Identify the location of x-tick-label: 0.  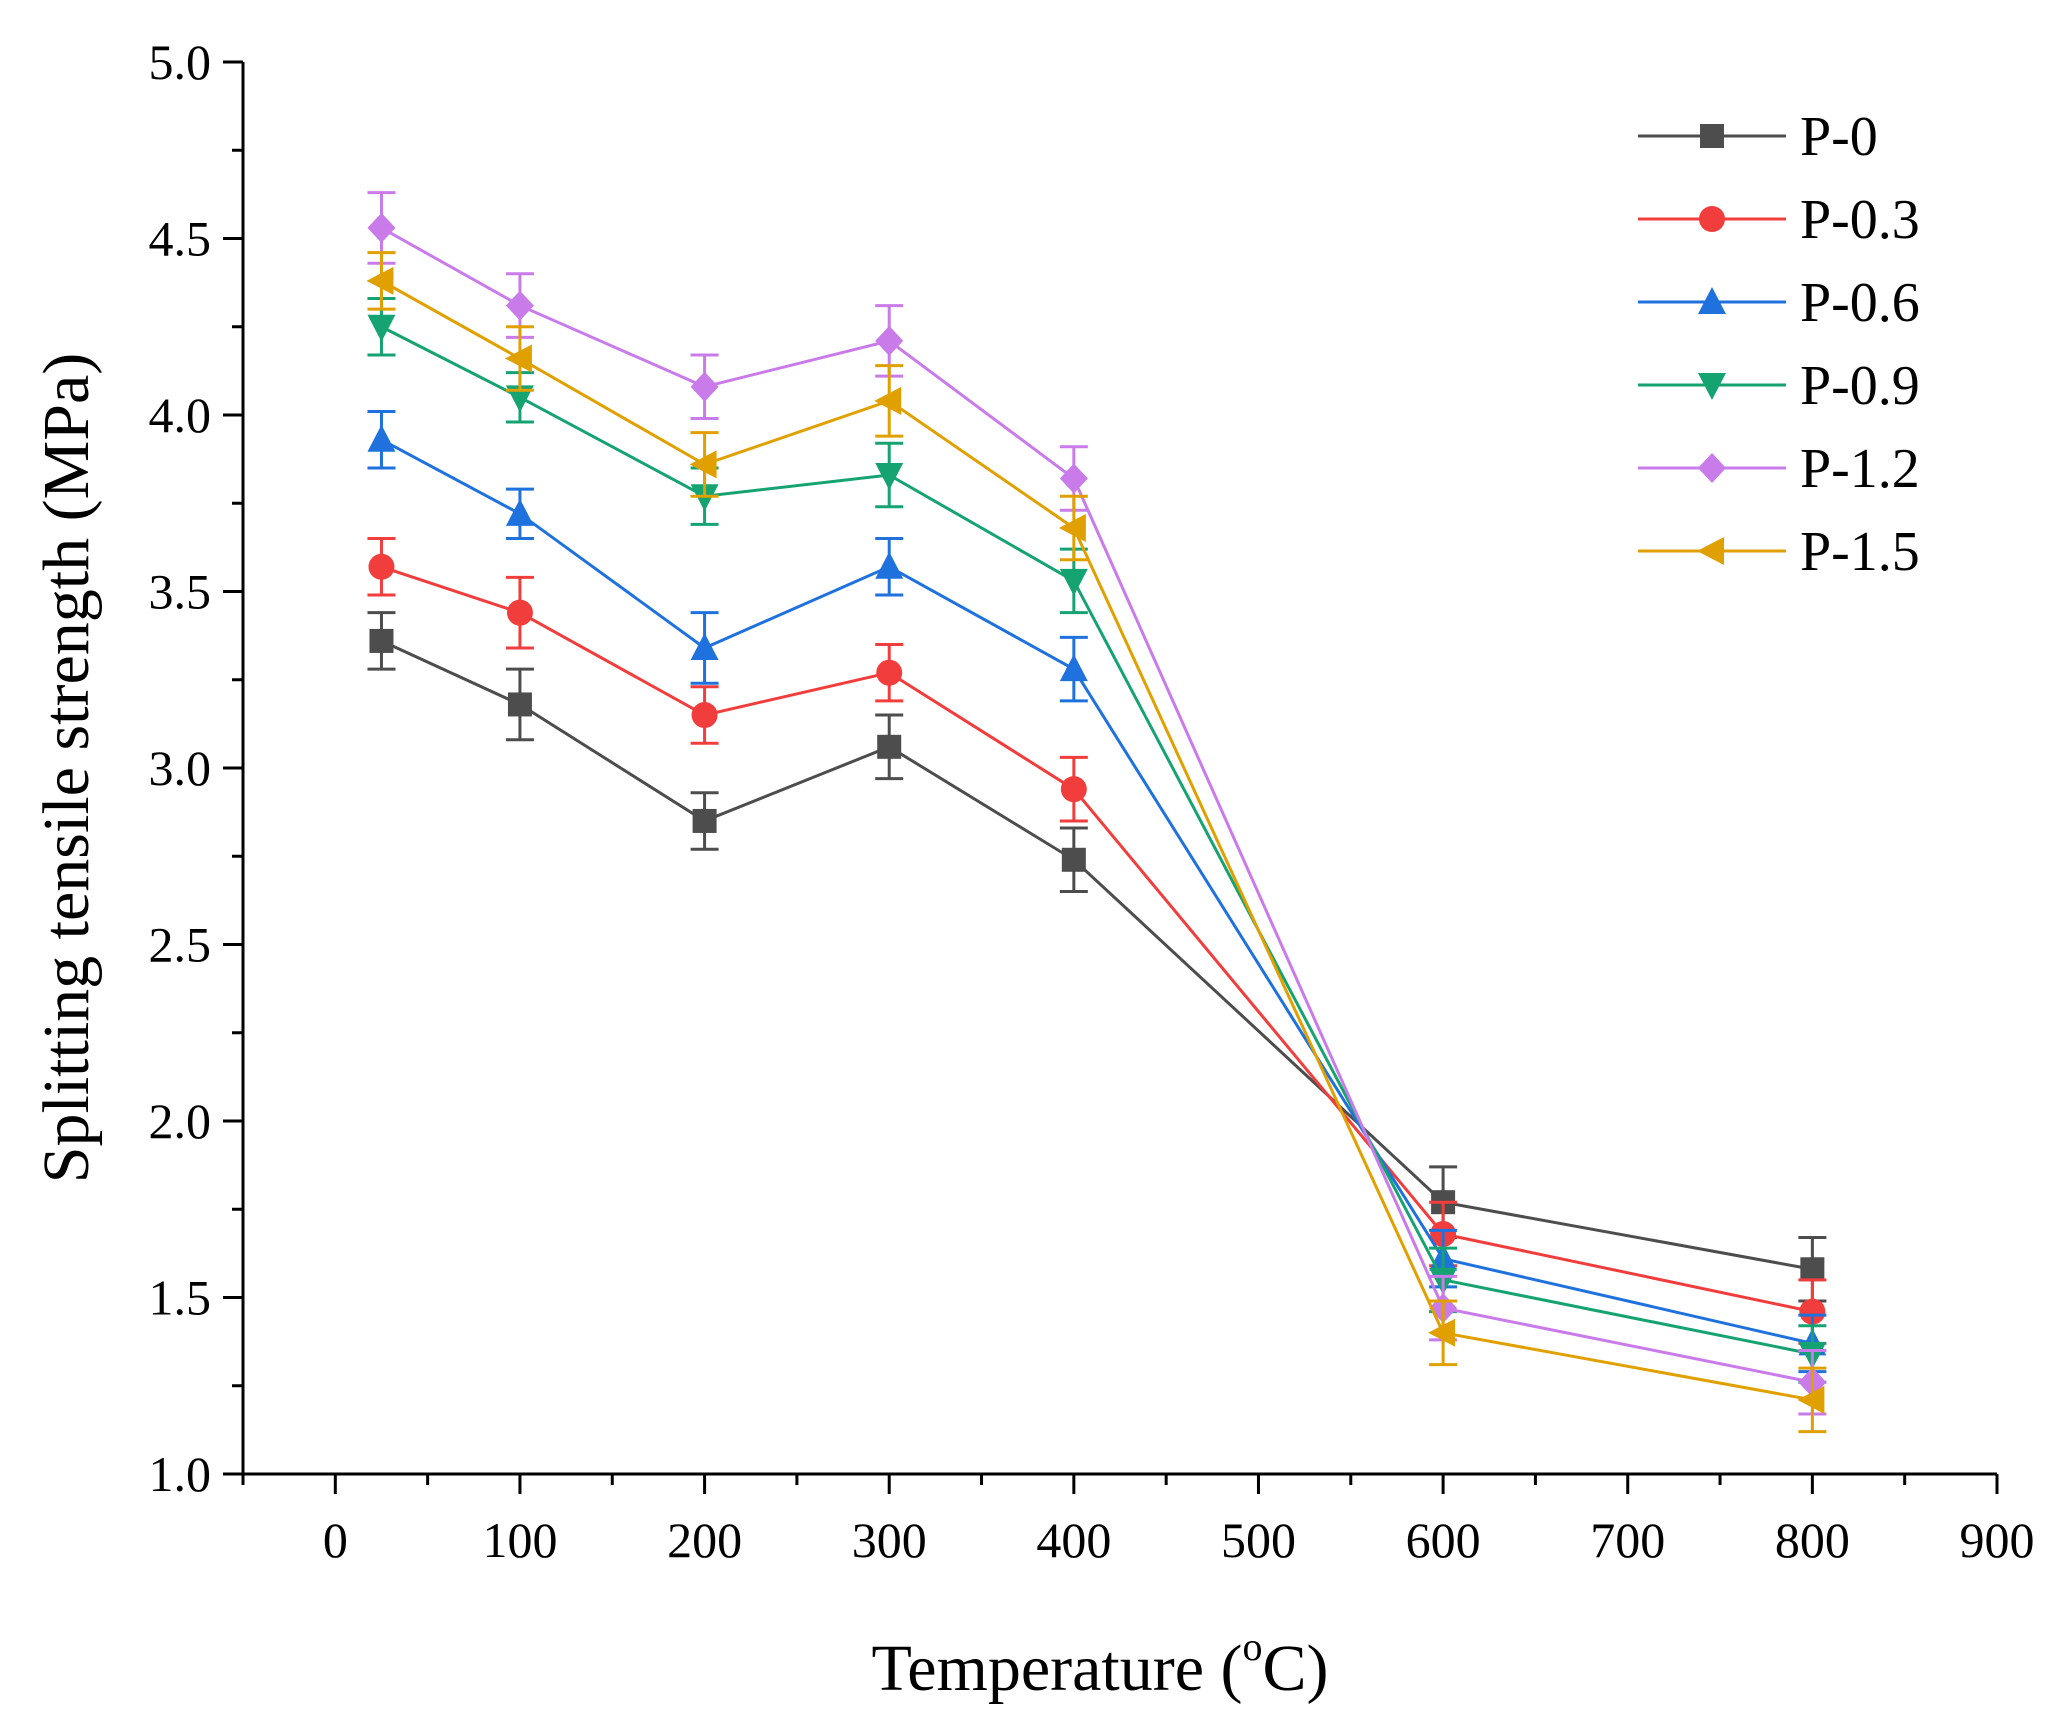
(335, 1540).